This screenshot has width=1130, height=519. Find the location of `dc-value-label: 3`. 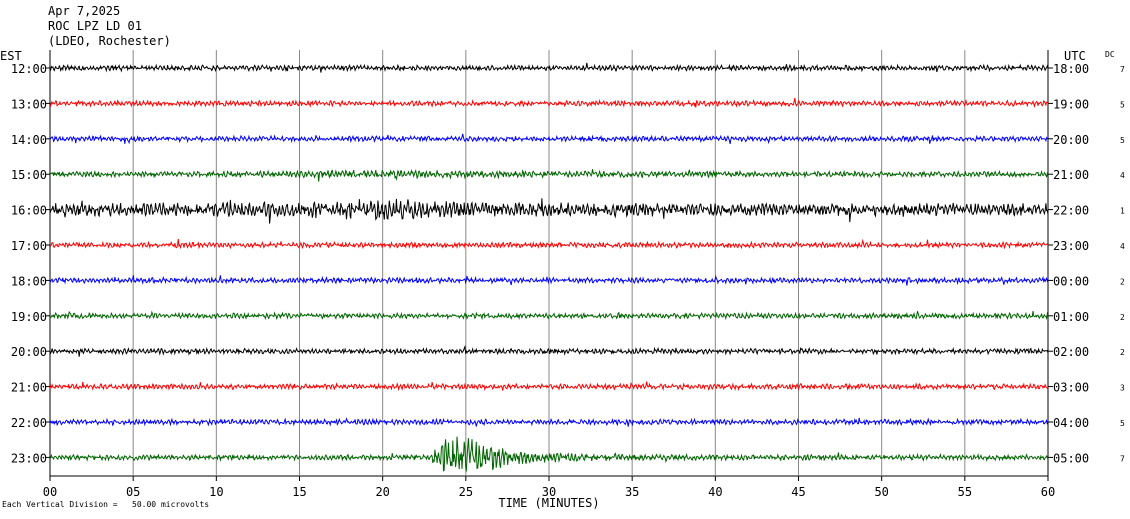

dc-value-label: 3 is located at coordinates (1122, 388).